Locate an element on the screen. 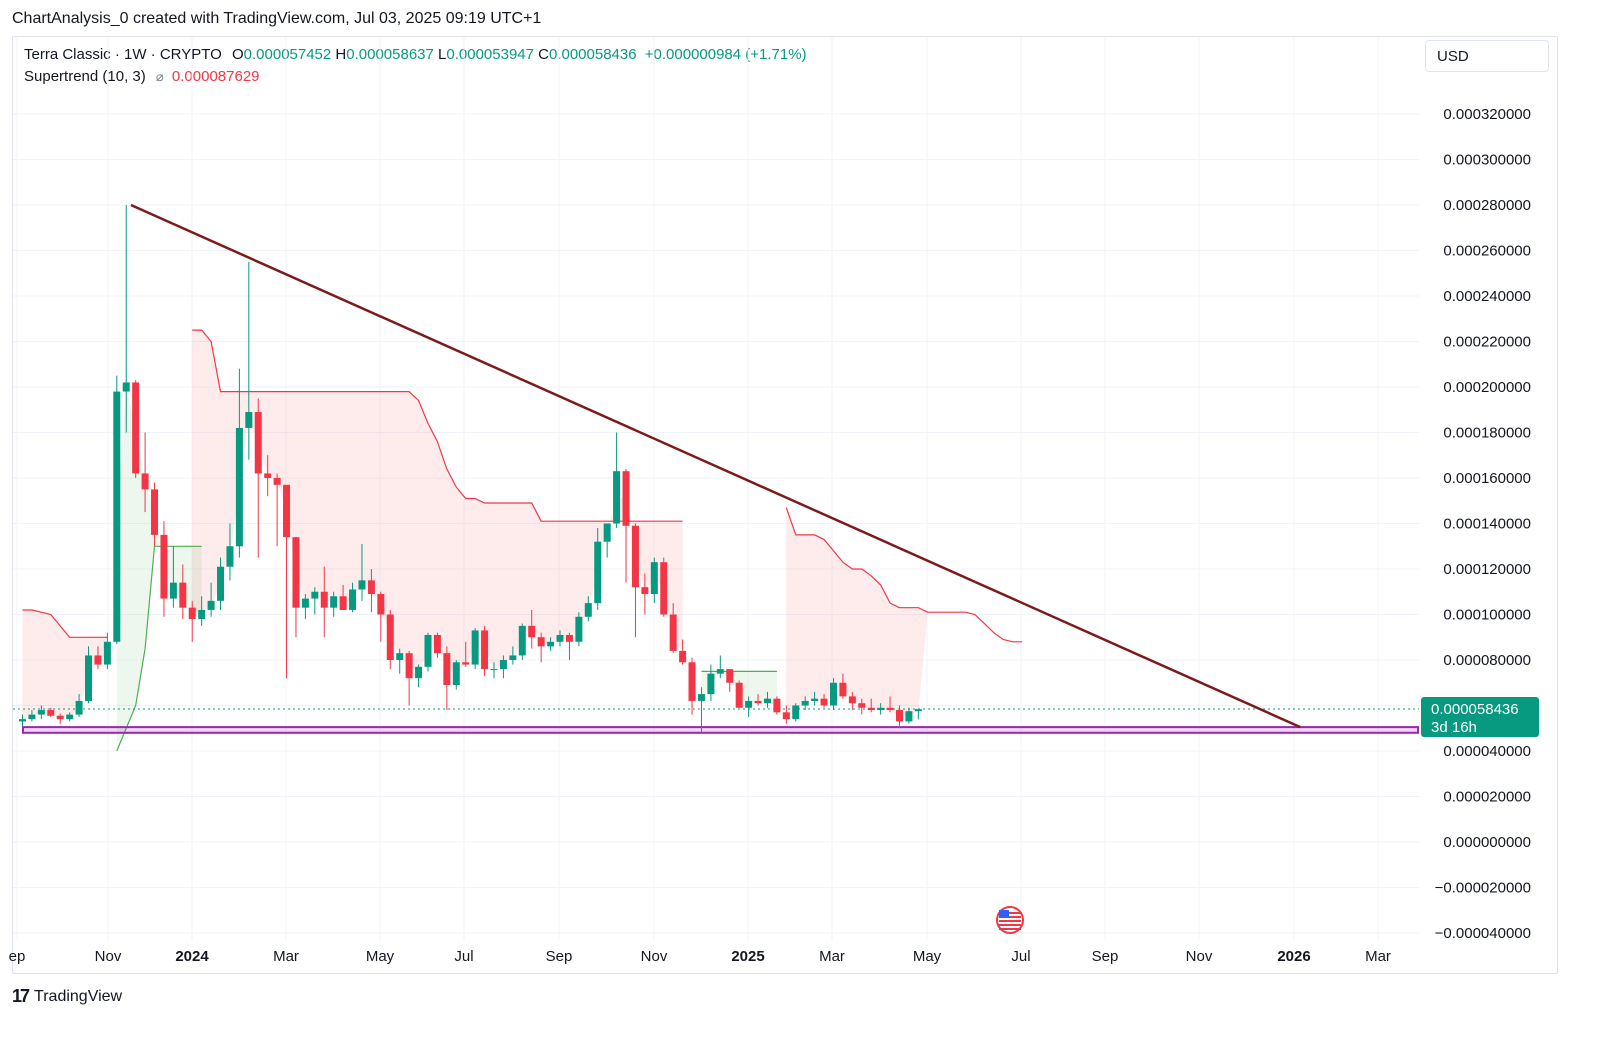 Image resolution: width=1600 pixels, height=1038 pixels. currency-selector: USD is located at coordinates (1487, 56).